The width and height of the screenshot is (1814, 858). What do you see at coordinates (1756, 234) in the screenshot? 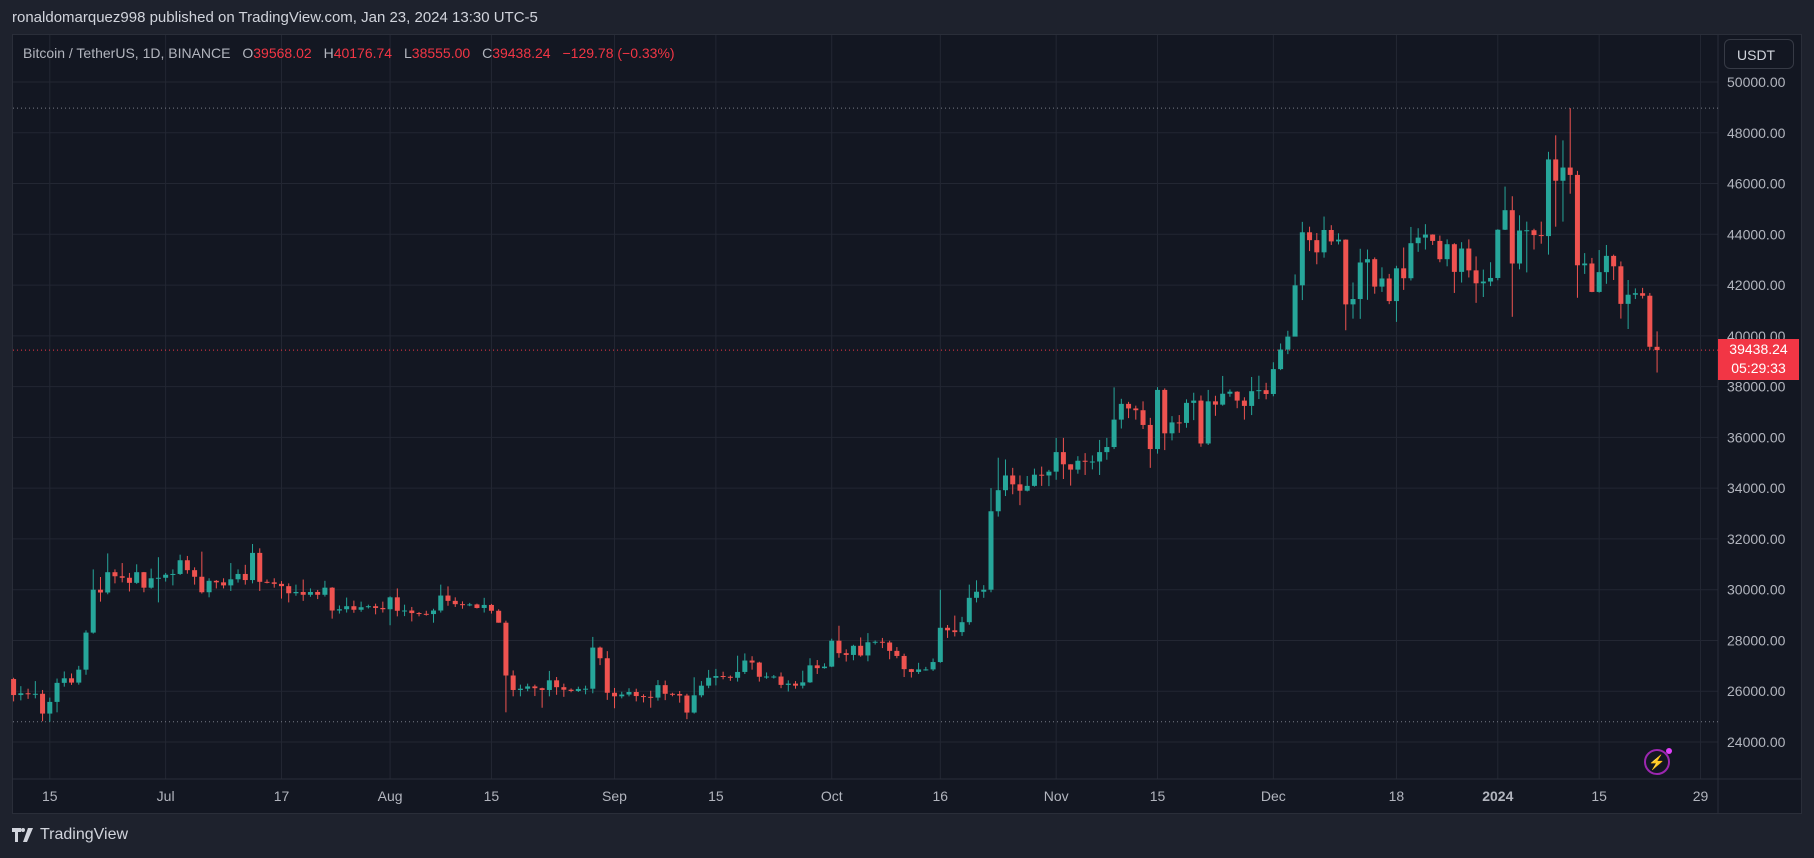
I see `y-tick-label: 44000.00` at bounding box center [1756, 234].